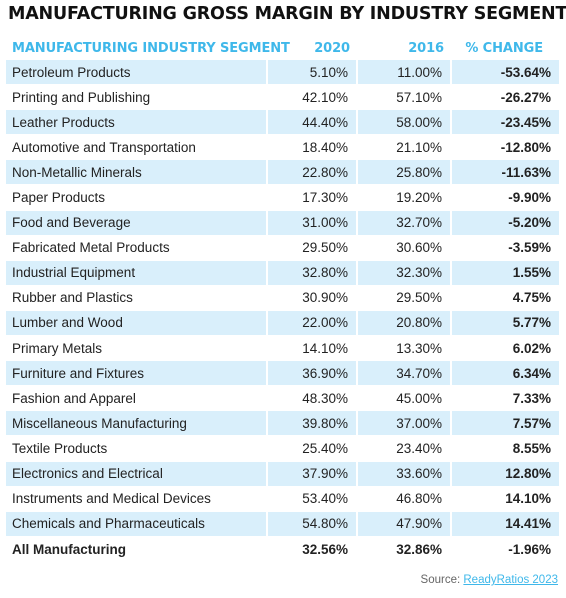 This screenshot has width=566, height=598. What do you see at coordinates (405, 298) in the screenshot?
I see `cell-2016: 29.50%` at bounding box center [405, 298].